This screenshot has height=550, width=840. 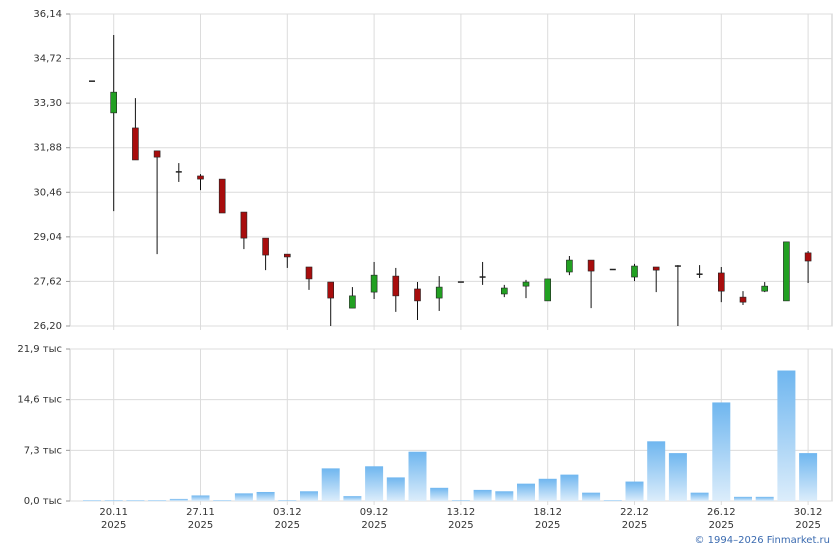 I want to click on x-tick-label: 26.12 2025, so click(x=721, y=519).